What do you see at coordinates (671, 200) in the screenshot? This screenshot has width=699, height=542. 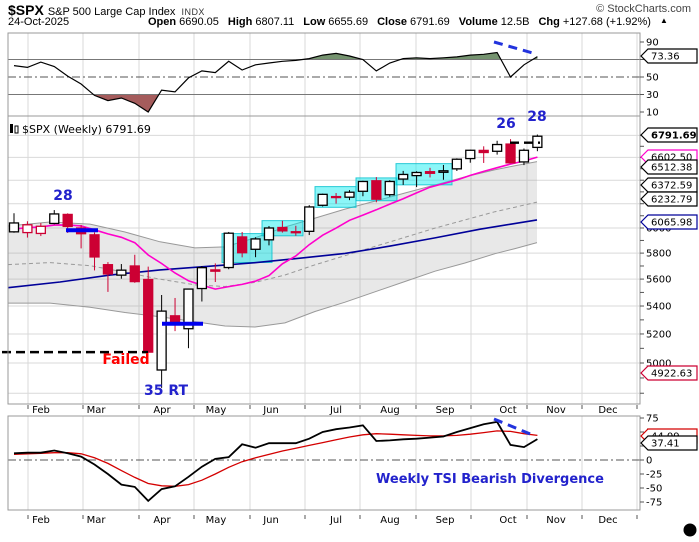 I see `price-level-label-value: 6232.79` at bounding box center [671, 200].